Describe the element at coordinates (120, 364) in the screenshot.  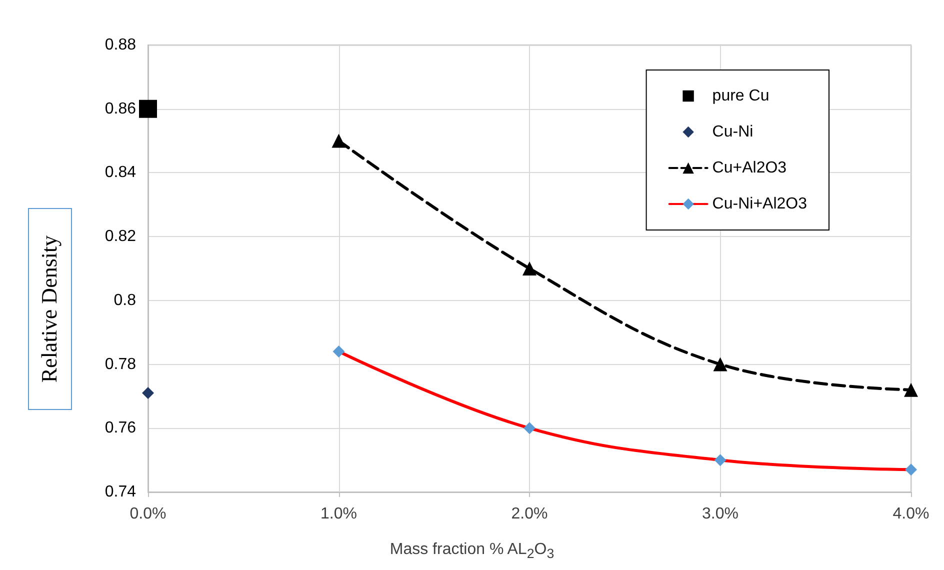
I see `y-tick-label: 0.78` at that location.